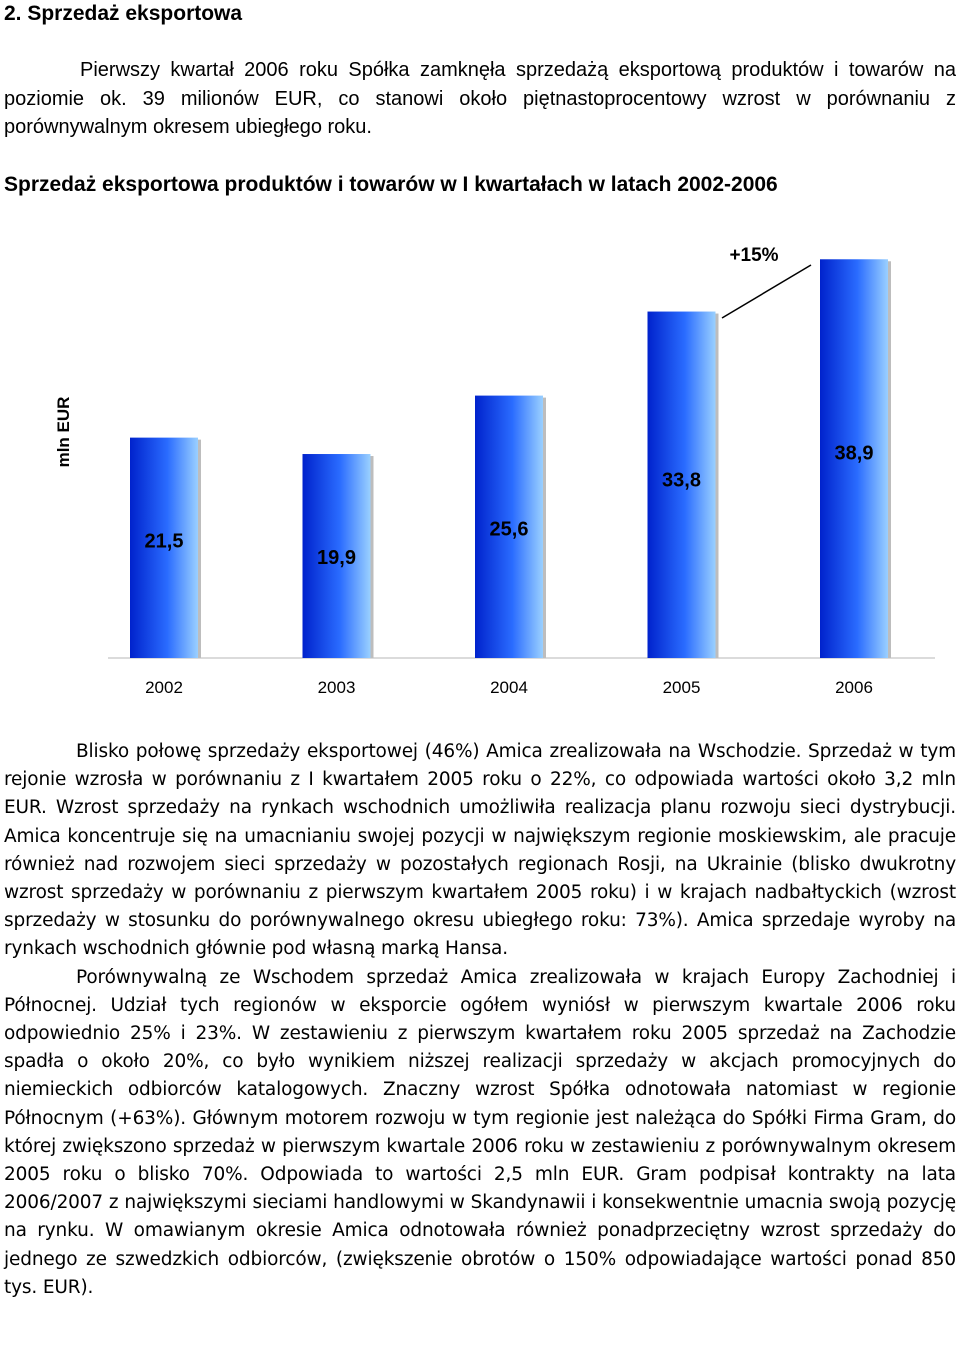 This screenshot has height=1355, width=960. I want to click on y-axis-label: mln EUR, so click(63, 432).